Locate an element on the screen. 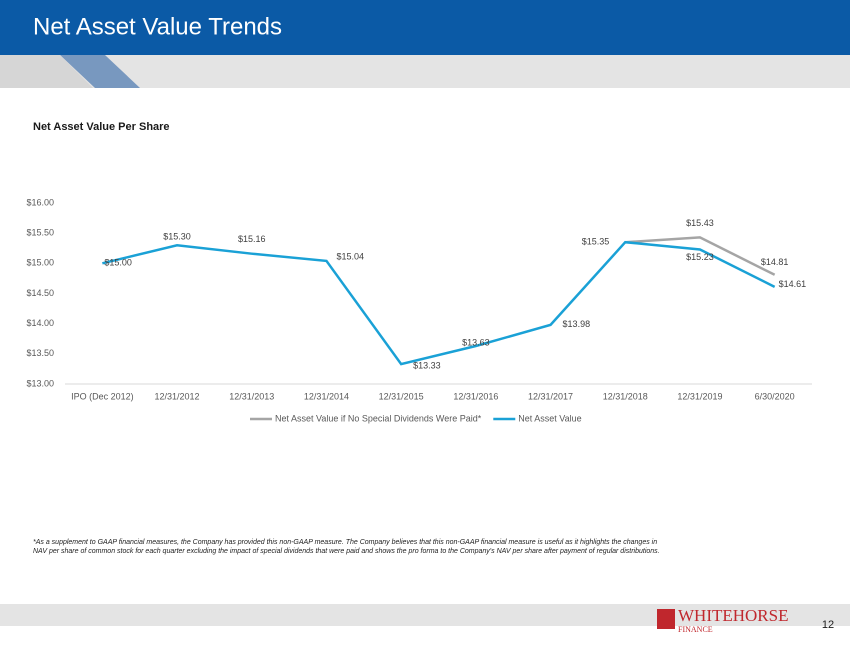  x-tick-label: 12/31/2019 is located at coordinates (699, 396).